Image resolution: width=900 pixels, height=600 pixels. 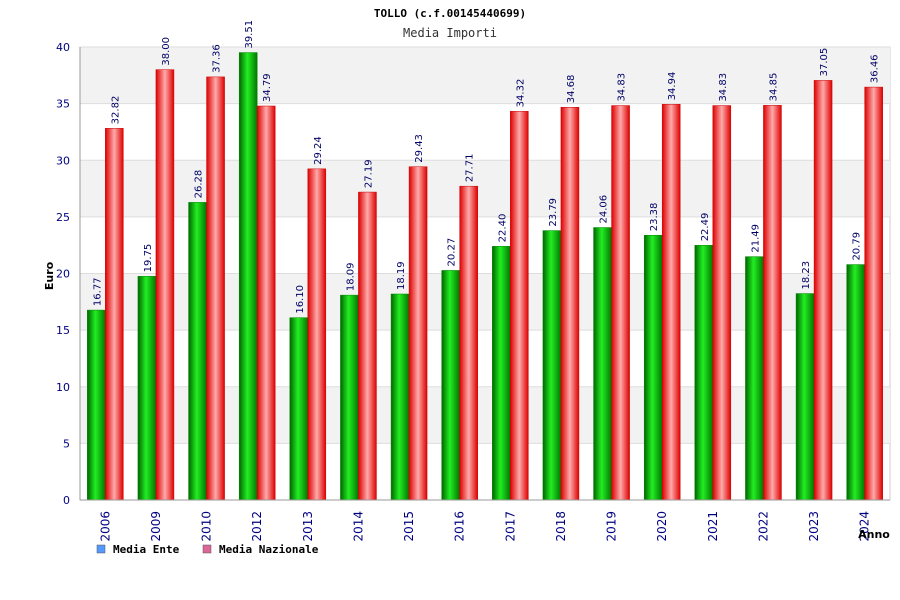 I want to click on data-label: 24.06, so click(x=604, y=209).